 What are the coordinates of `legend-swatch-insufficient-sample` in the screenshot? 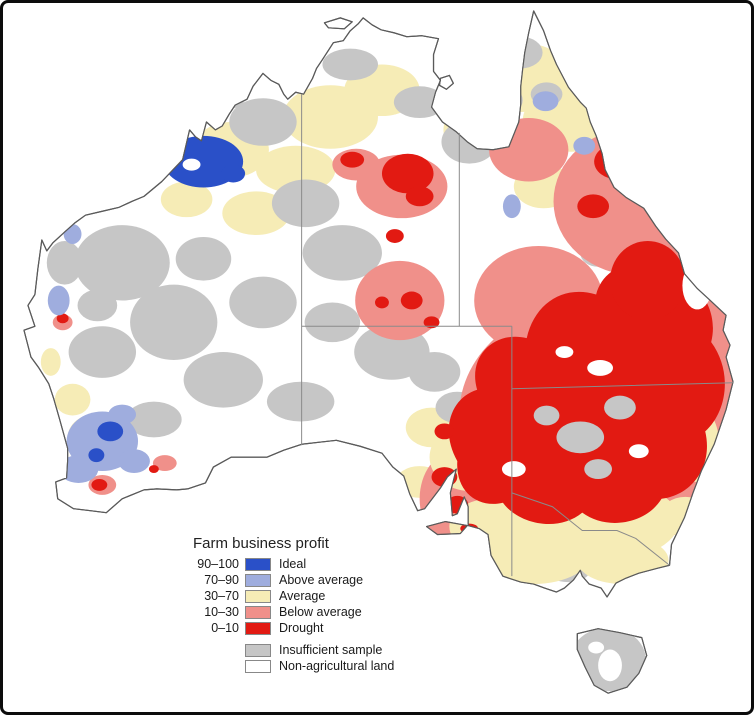 It's located at (258, 650).